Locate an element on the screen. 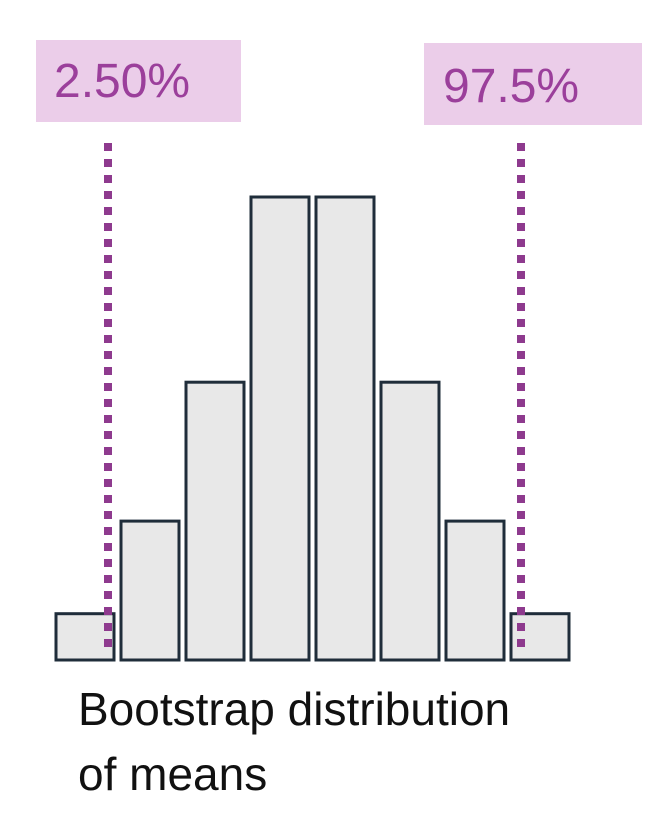 The height and width of the screenshot is (814, 658). caption-line: of means is located at coordinates (172, 774).